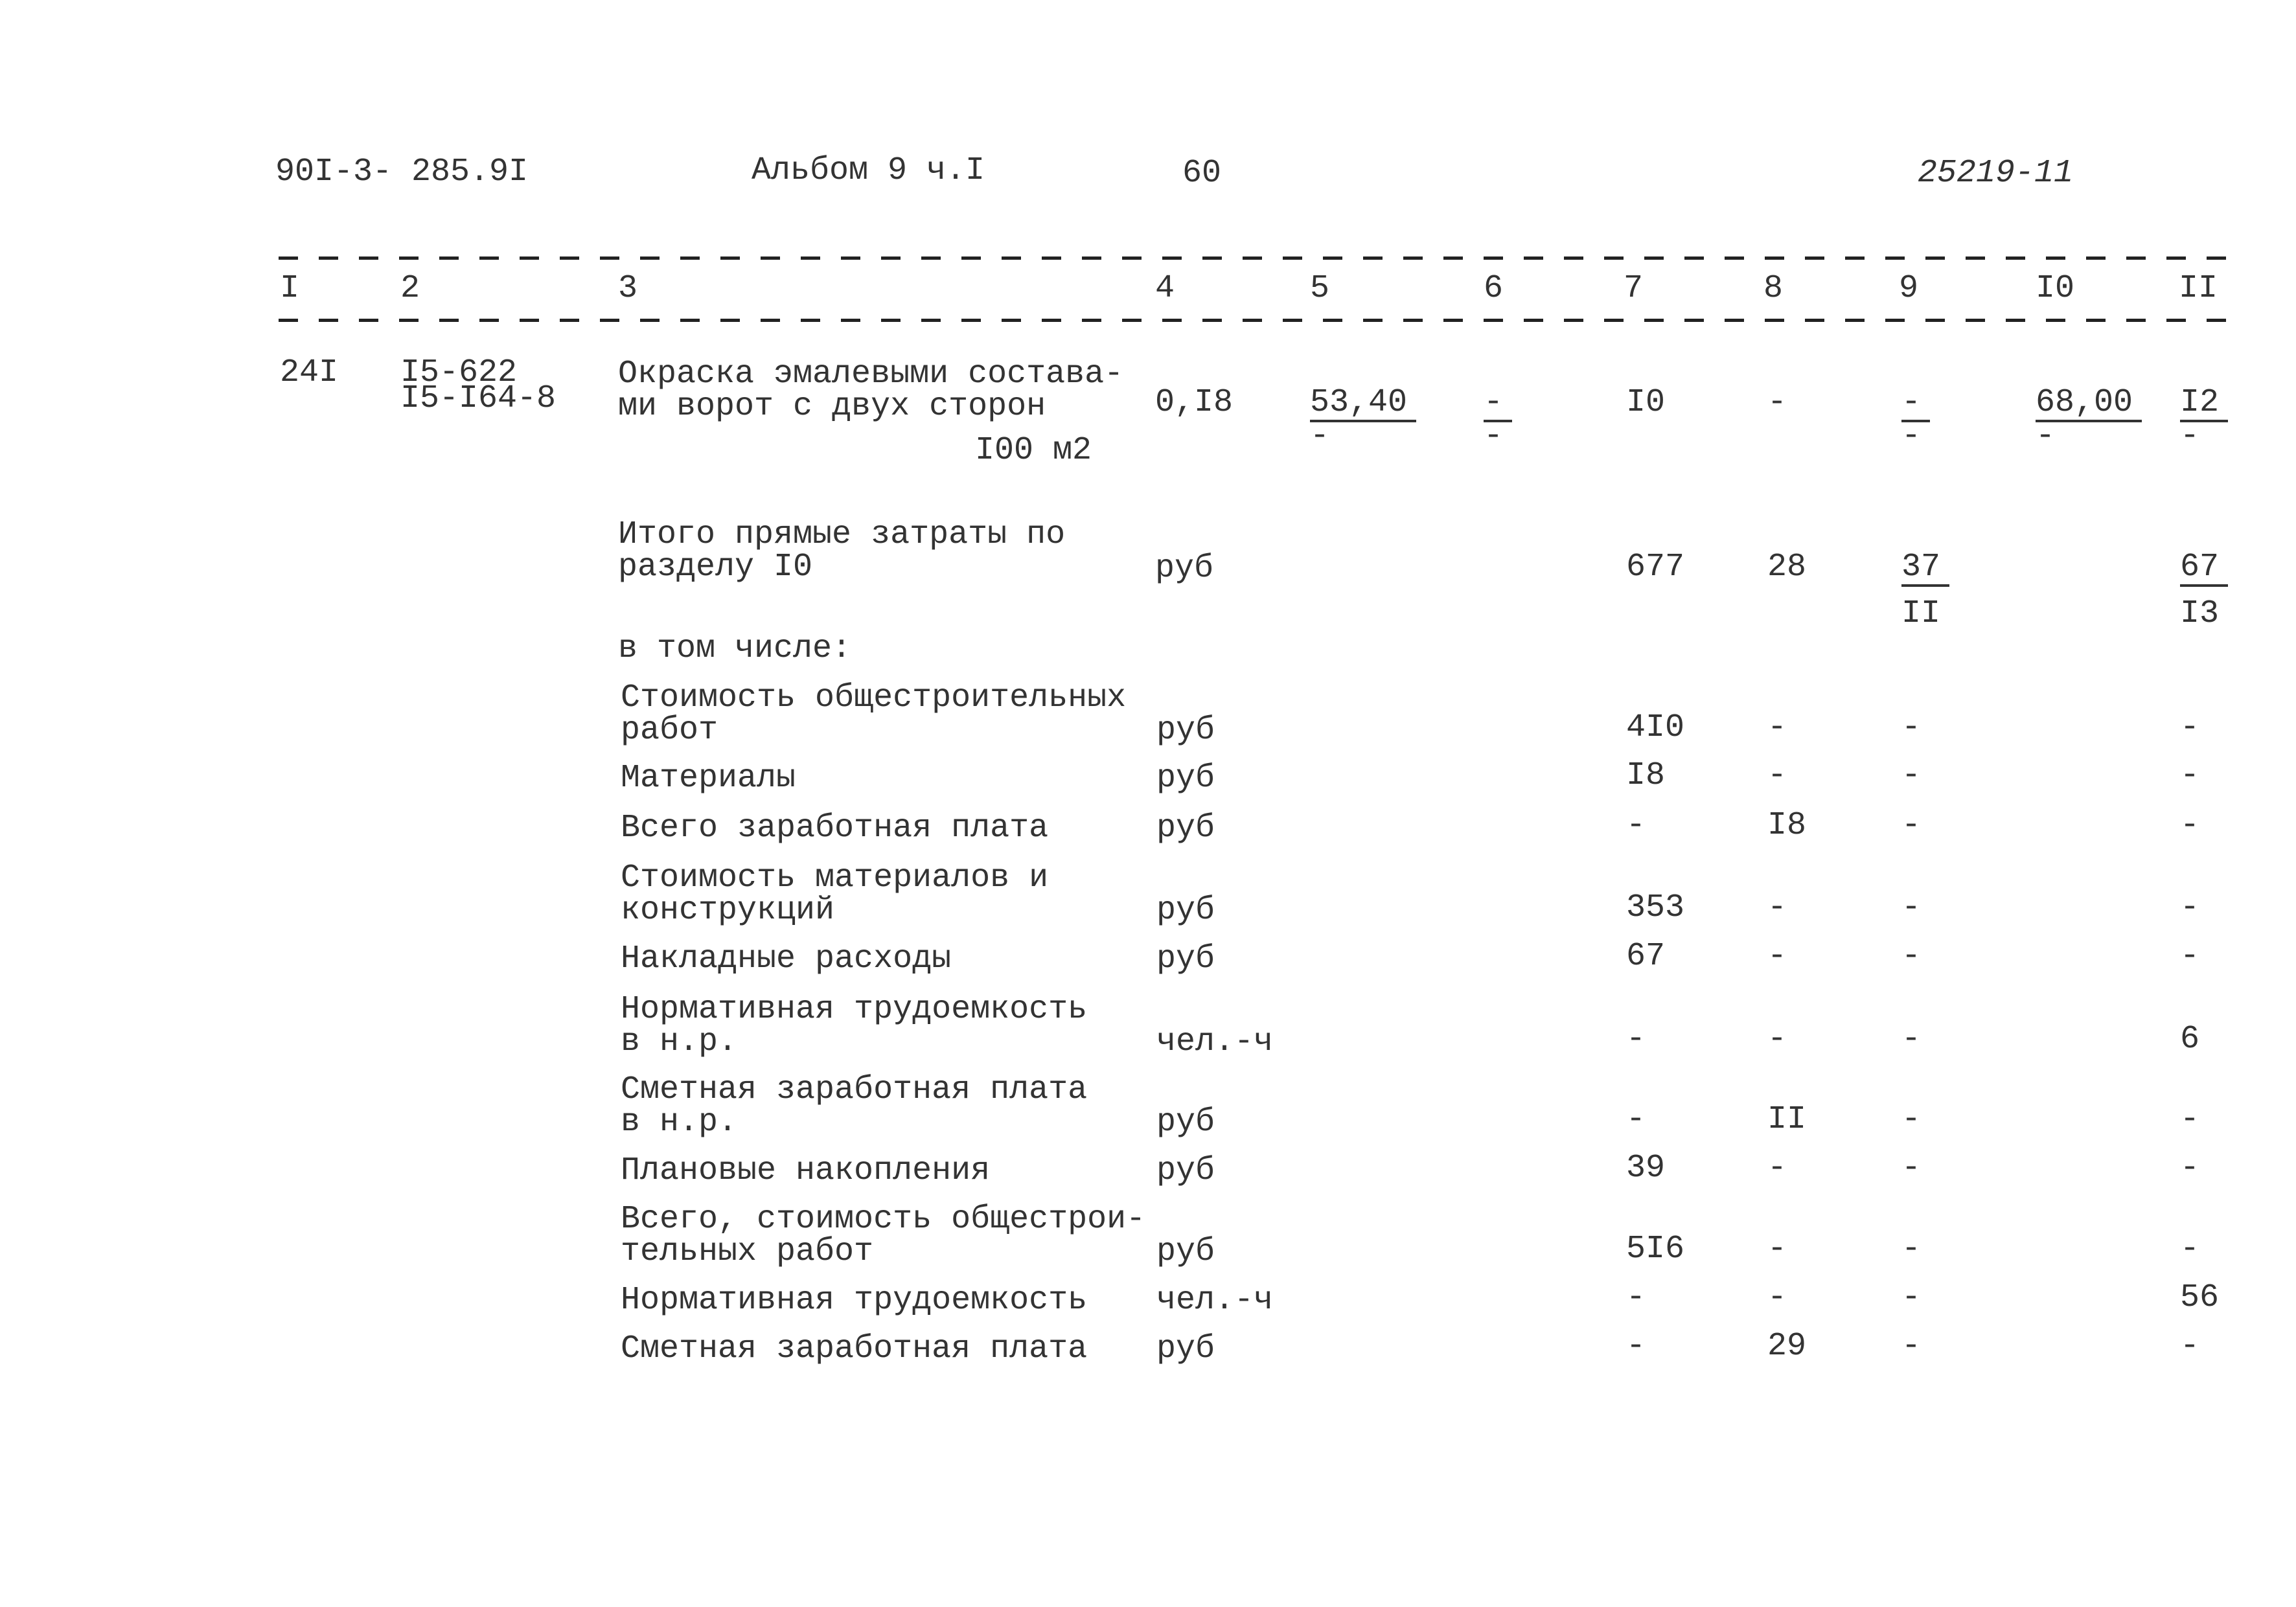 This screenshot has width=2296, height=1607. Describe the element at coordinates (478, 398) in the screenshot. I see `item-code: I5-I64-8` at that location.